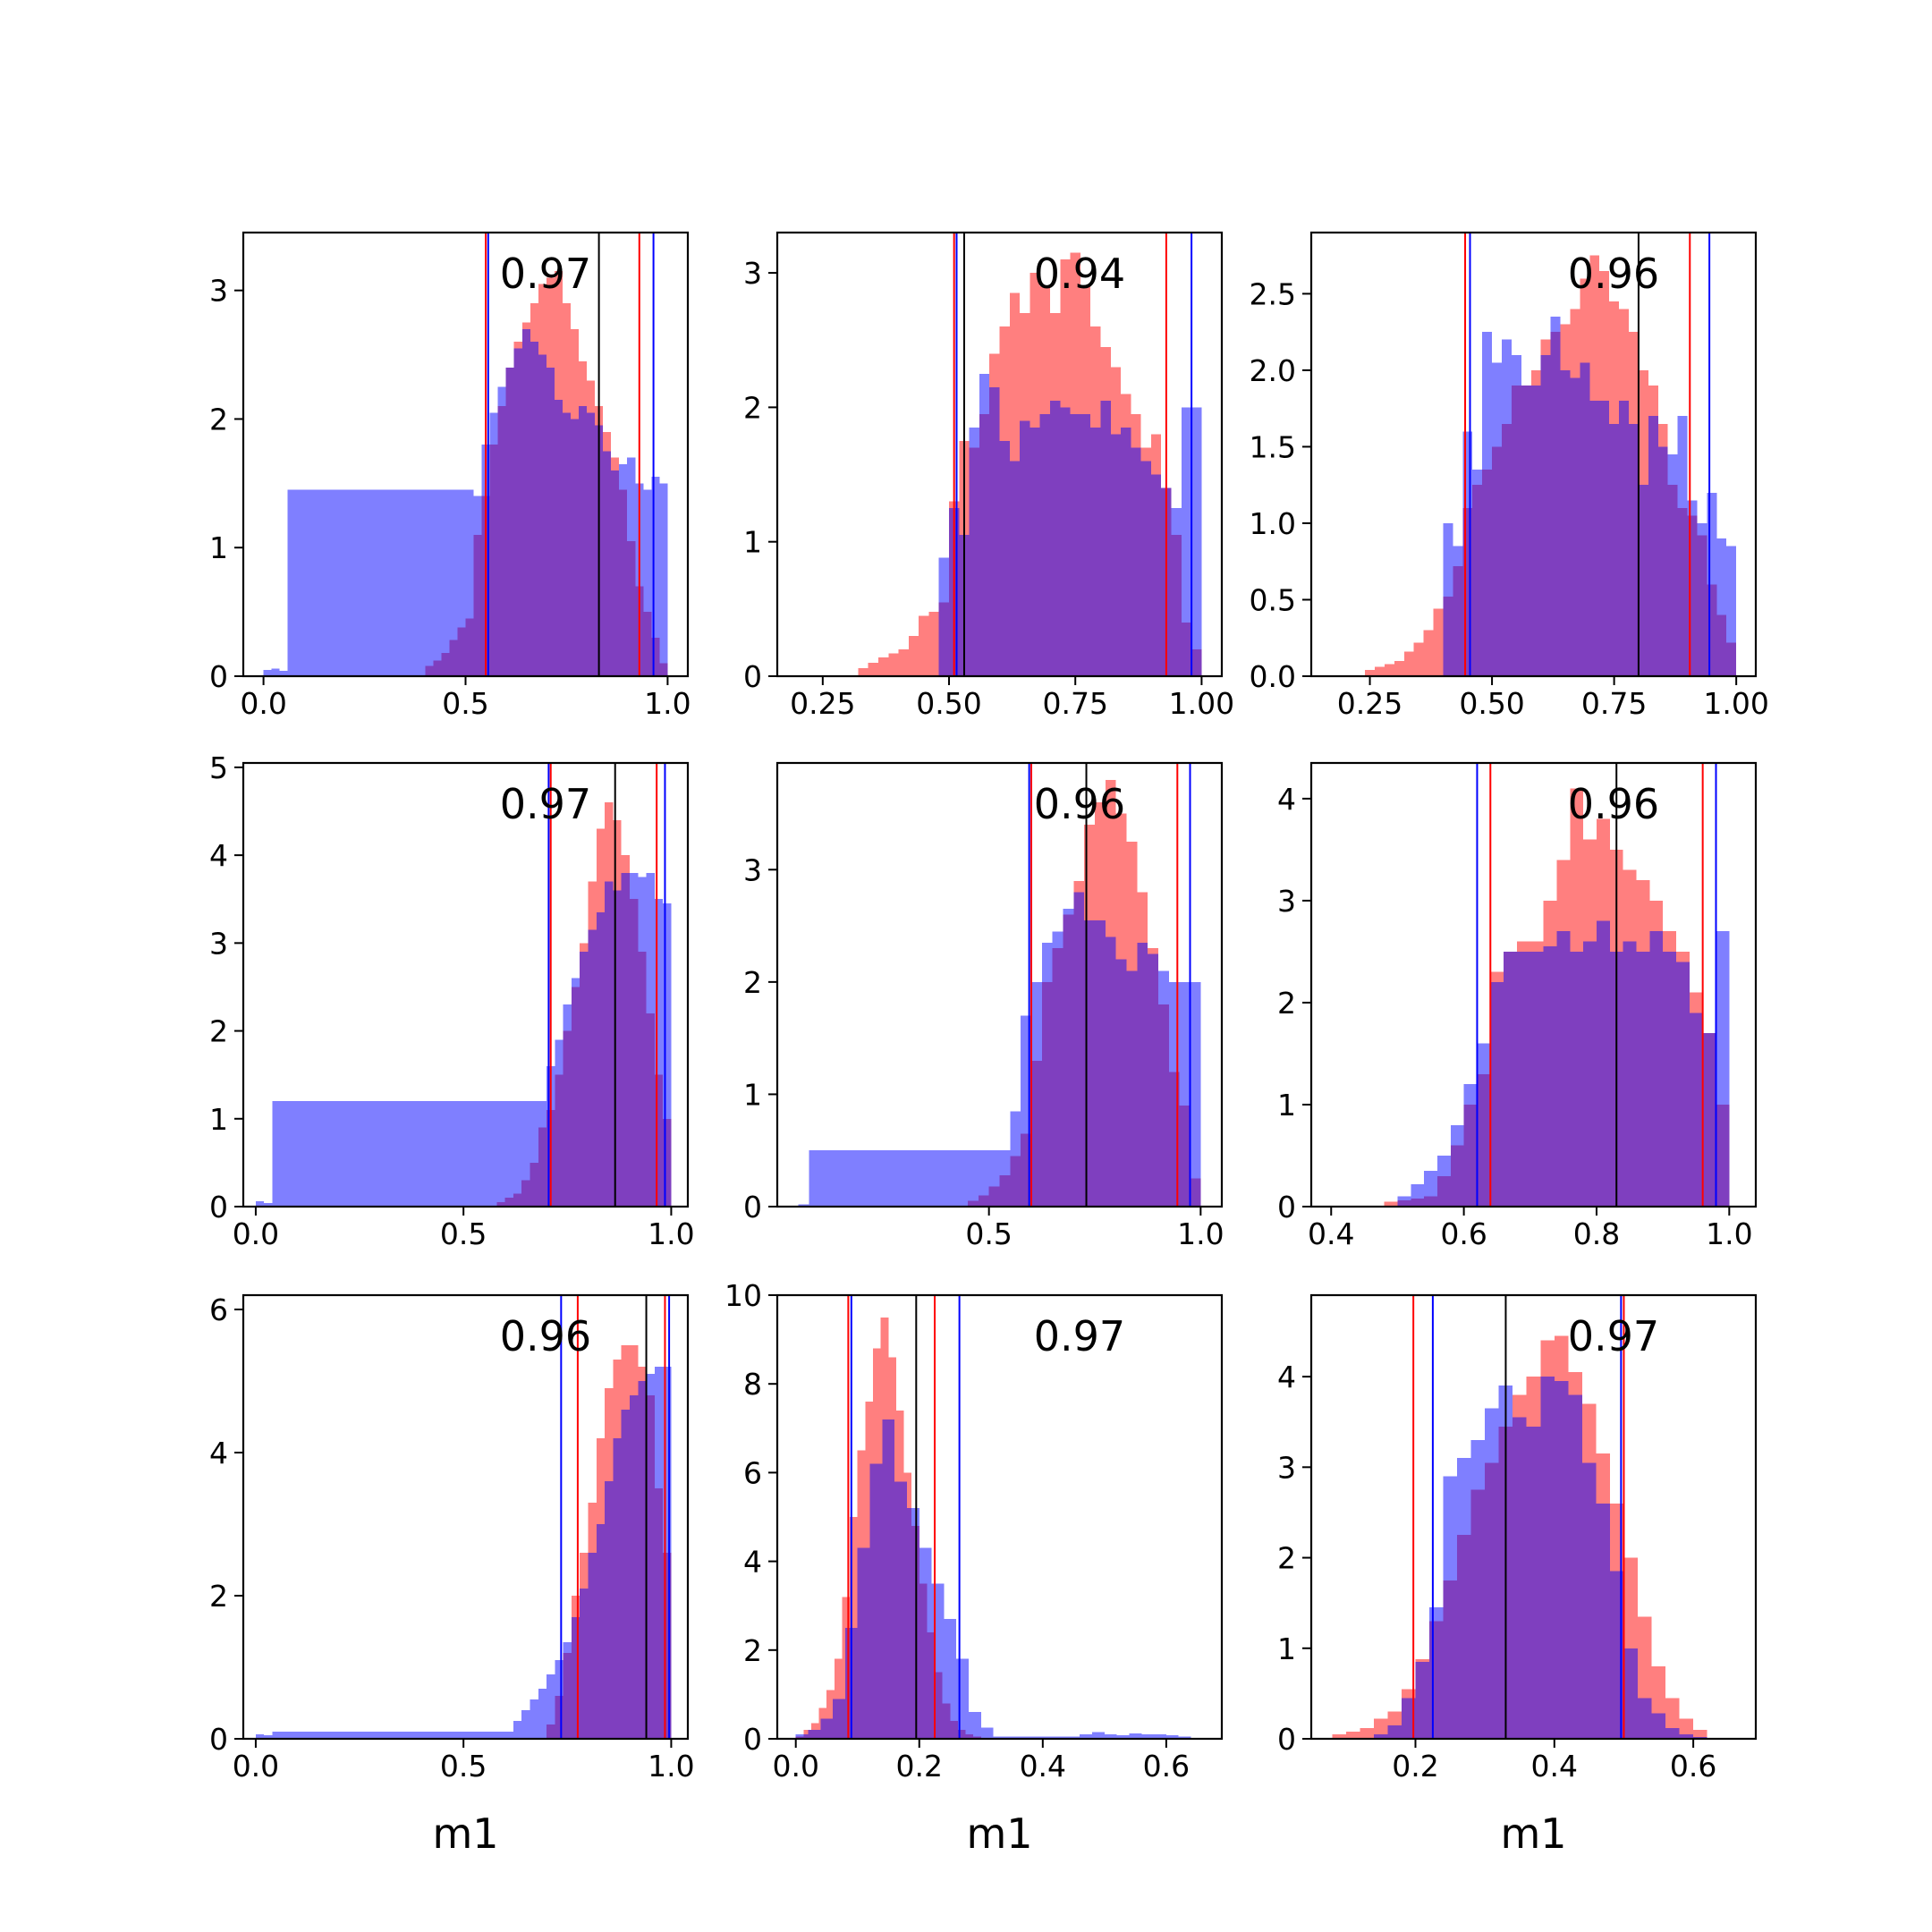  Describe the element at coordinates (465, 1833) in the screenshot. I see `x-axis-label: m1` at that location.